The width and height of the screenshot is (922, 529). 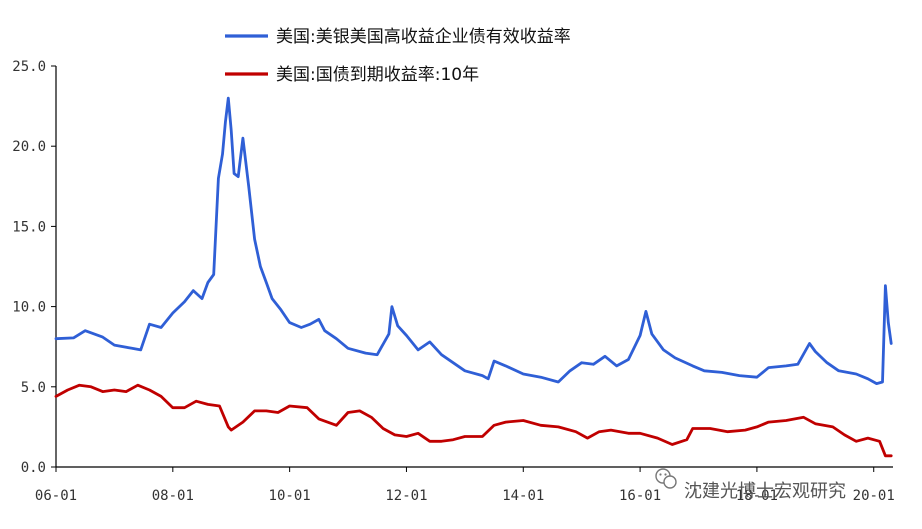 What do you see at coordinates (56, 496) in the screenshot?
I see `x-tick-label: 06-01` at bounding box center [56, 496].